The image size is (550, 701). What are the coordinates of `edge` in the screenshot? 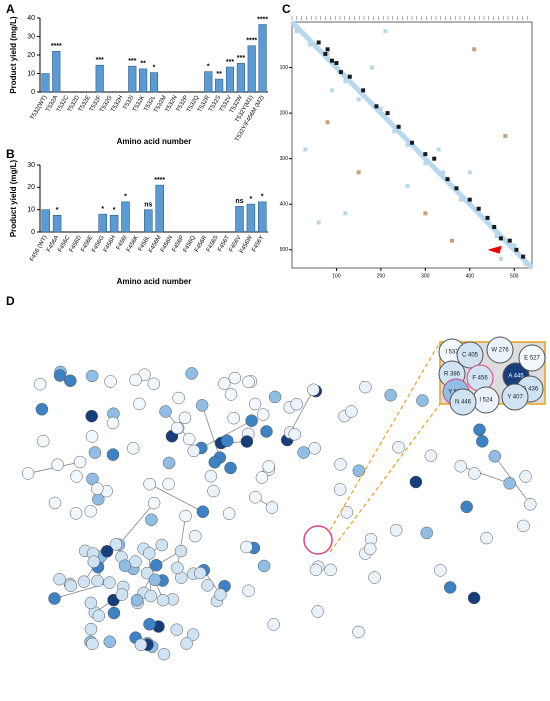 It's located at (211, 431).